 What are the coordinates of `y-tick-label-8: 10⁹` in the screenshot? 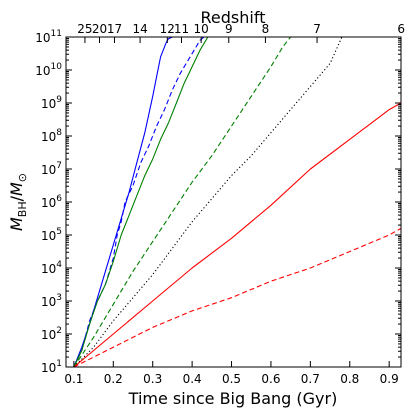 It's located at (51, 103).